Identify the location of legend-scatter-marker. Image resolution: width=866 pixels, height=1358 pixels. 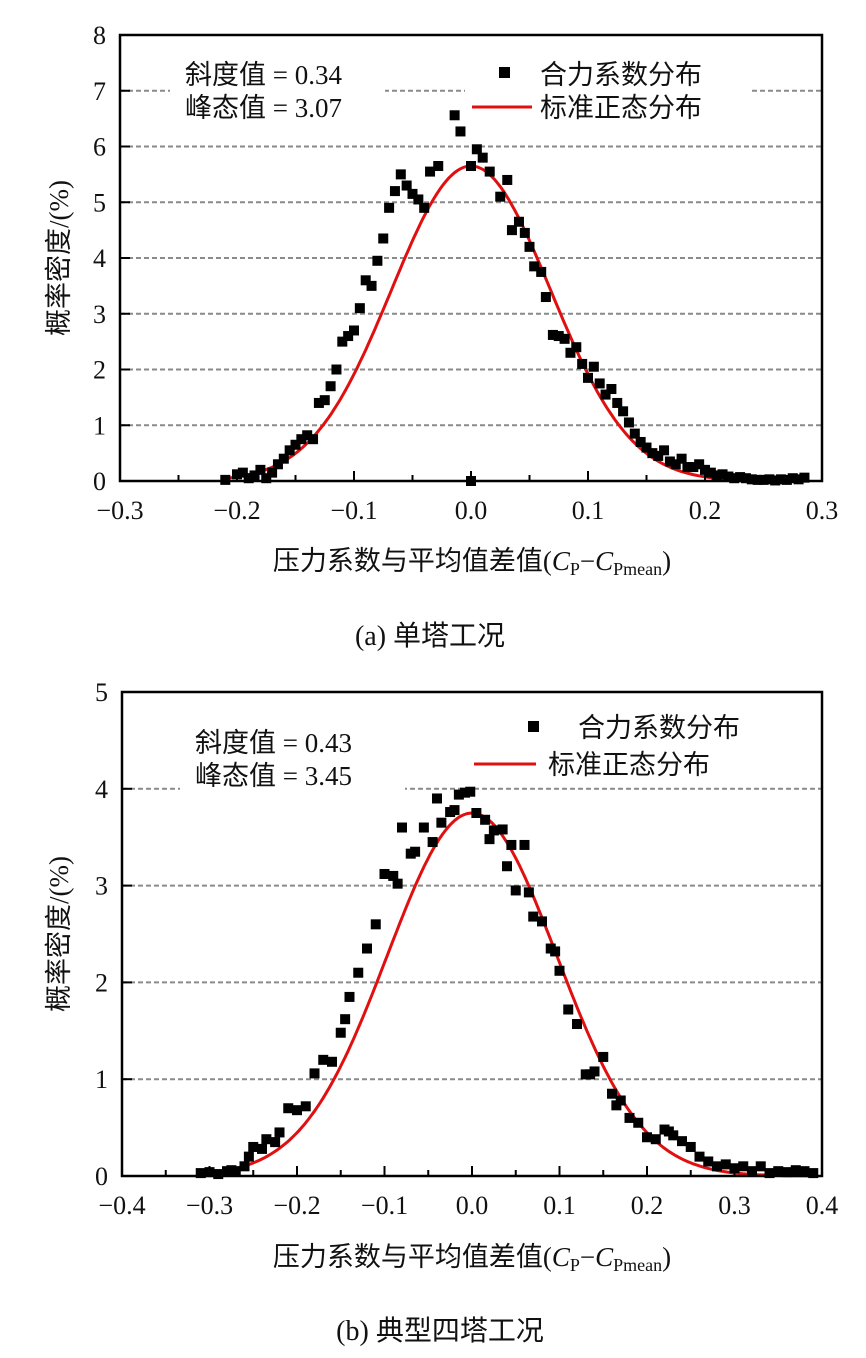
(504, 72).